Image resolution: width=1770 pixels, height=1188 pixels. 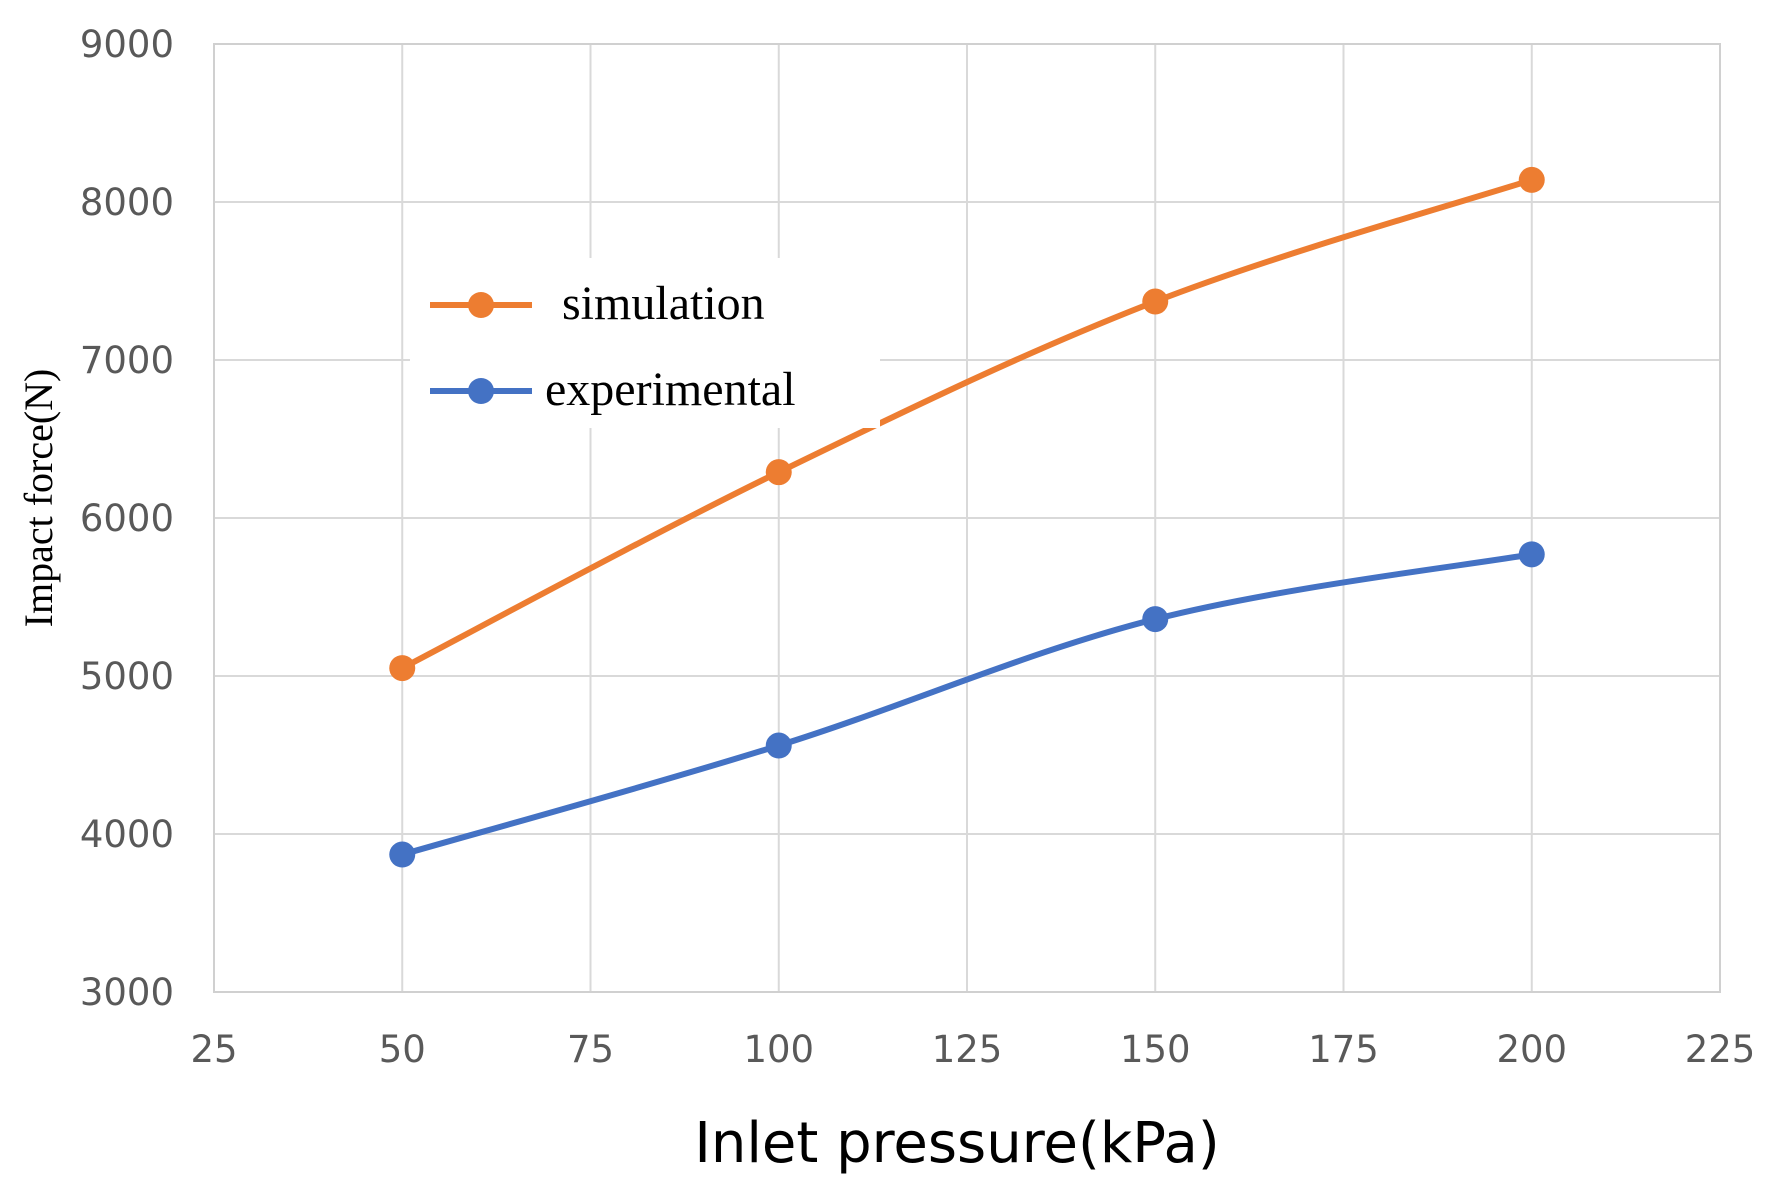 I want to click on x-tick-label: 200, so click(x=1531, y=1049).